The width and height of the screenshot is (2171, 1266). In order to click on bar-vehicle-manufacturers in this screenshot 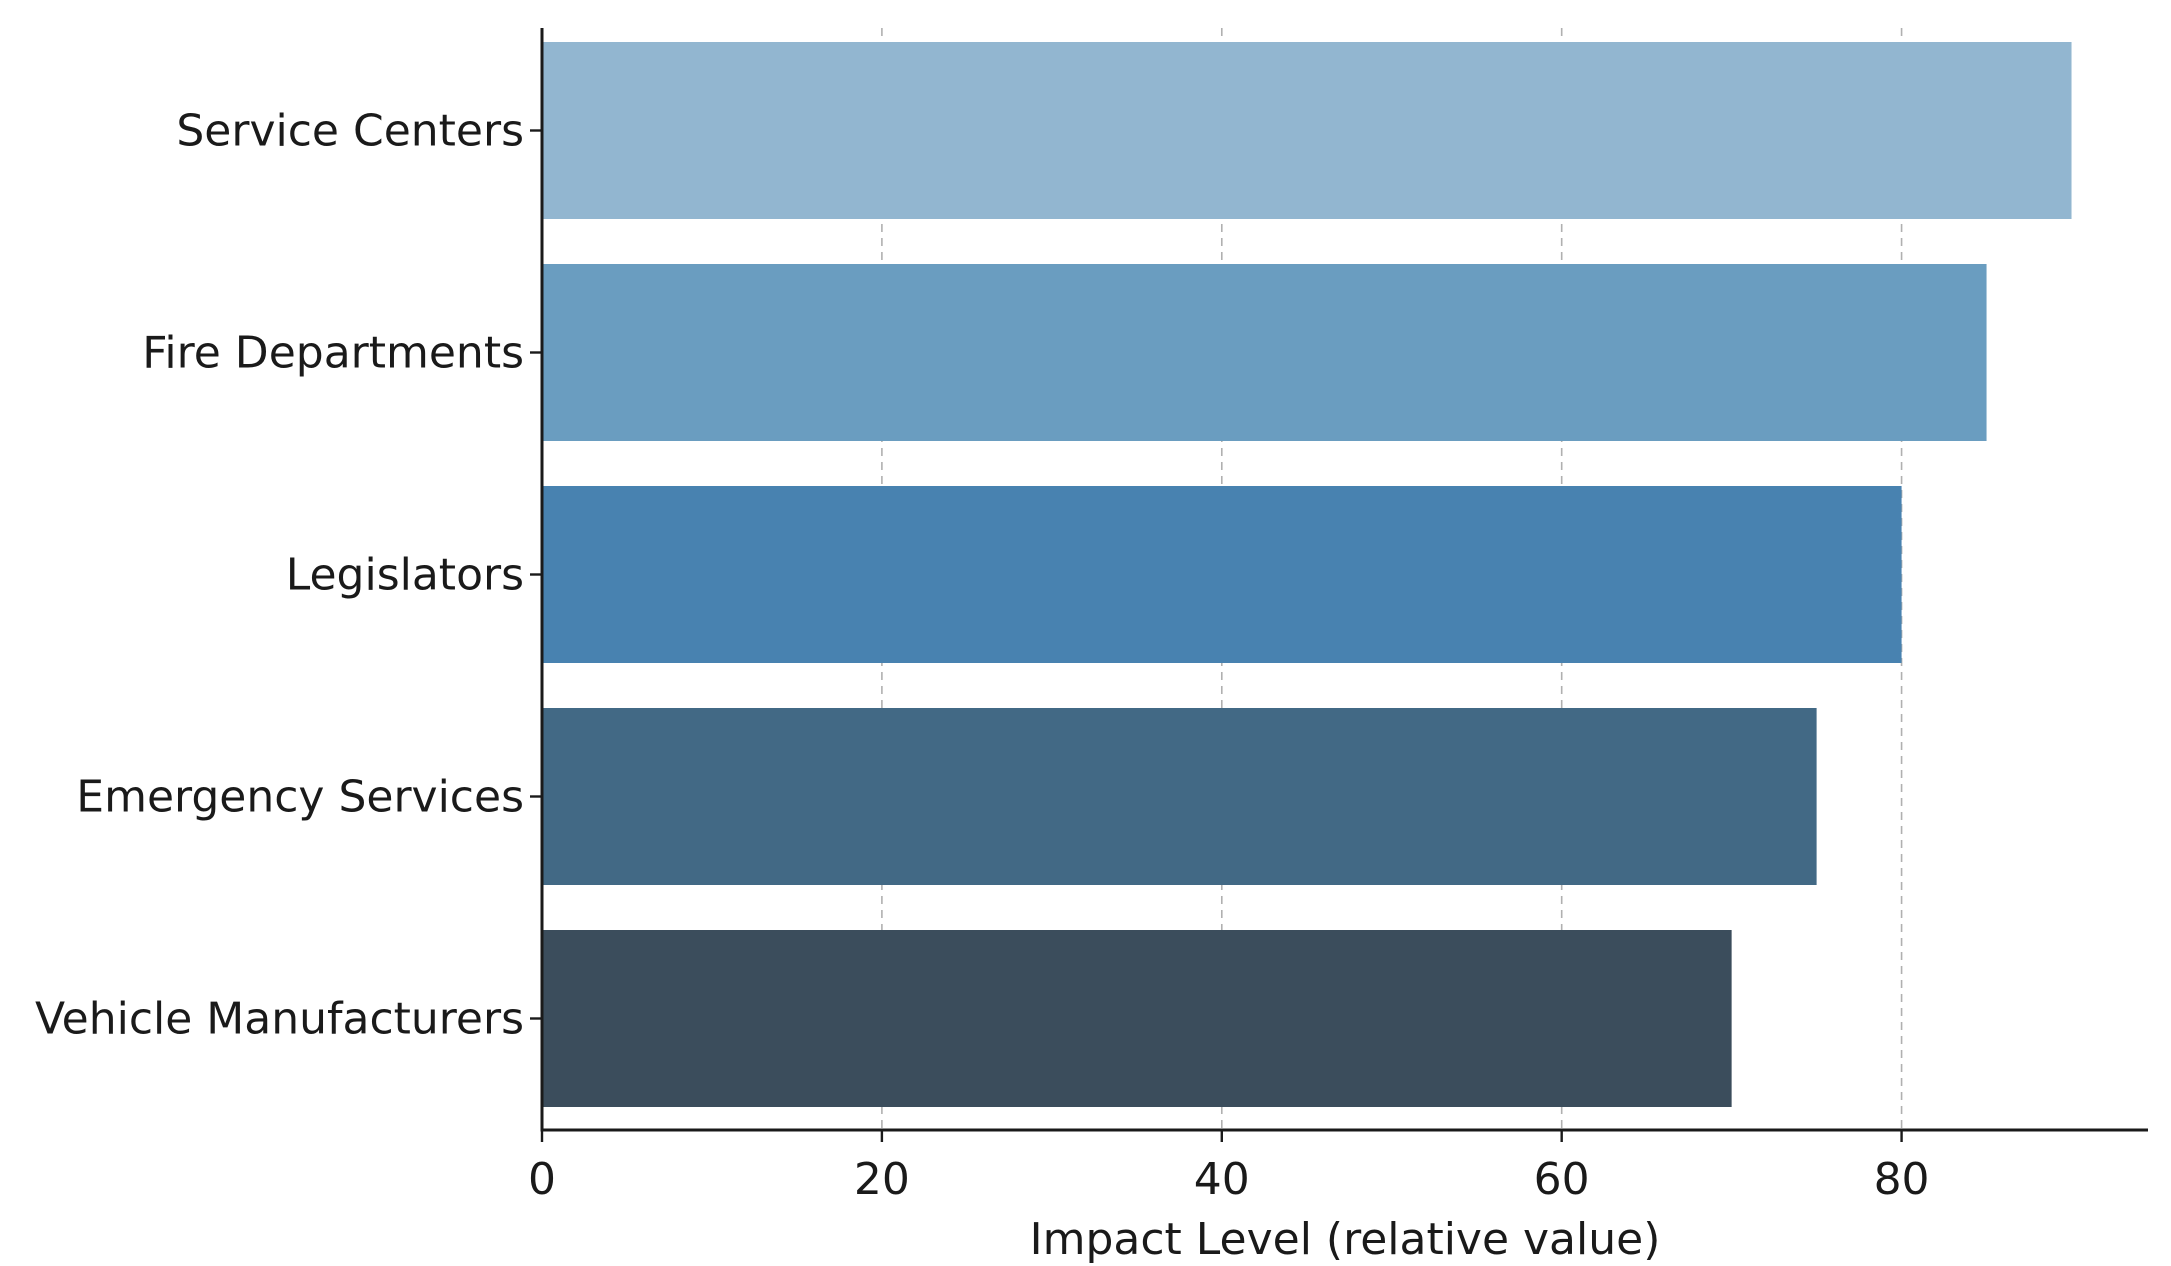, I will do `click(1137, 1018)`.